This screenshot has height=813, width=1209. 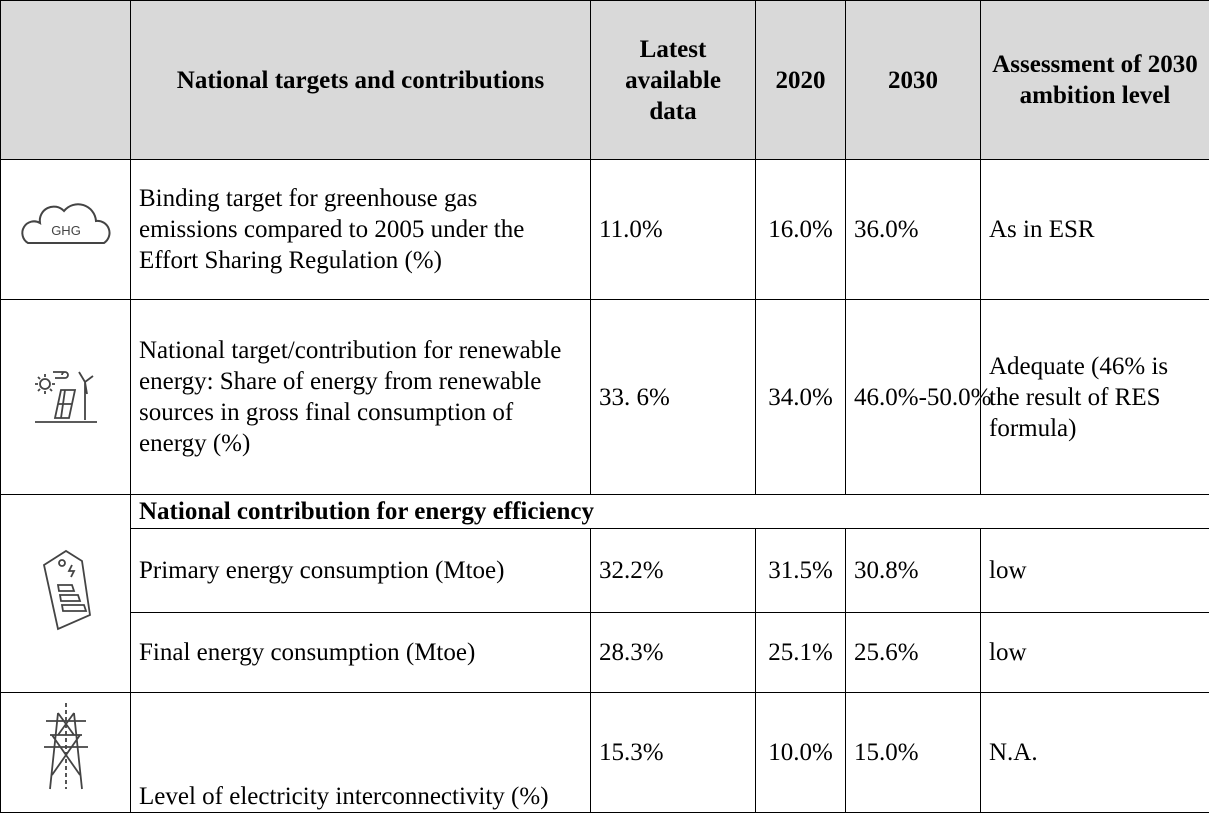 What do you see at coordinates (673, 753) in the screenshot?
I see `cell: 15.3%` at bounding box center [673, 753].